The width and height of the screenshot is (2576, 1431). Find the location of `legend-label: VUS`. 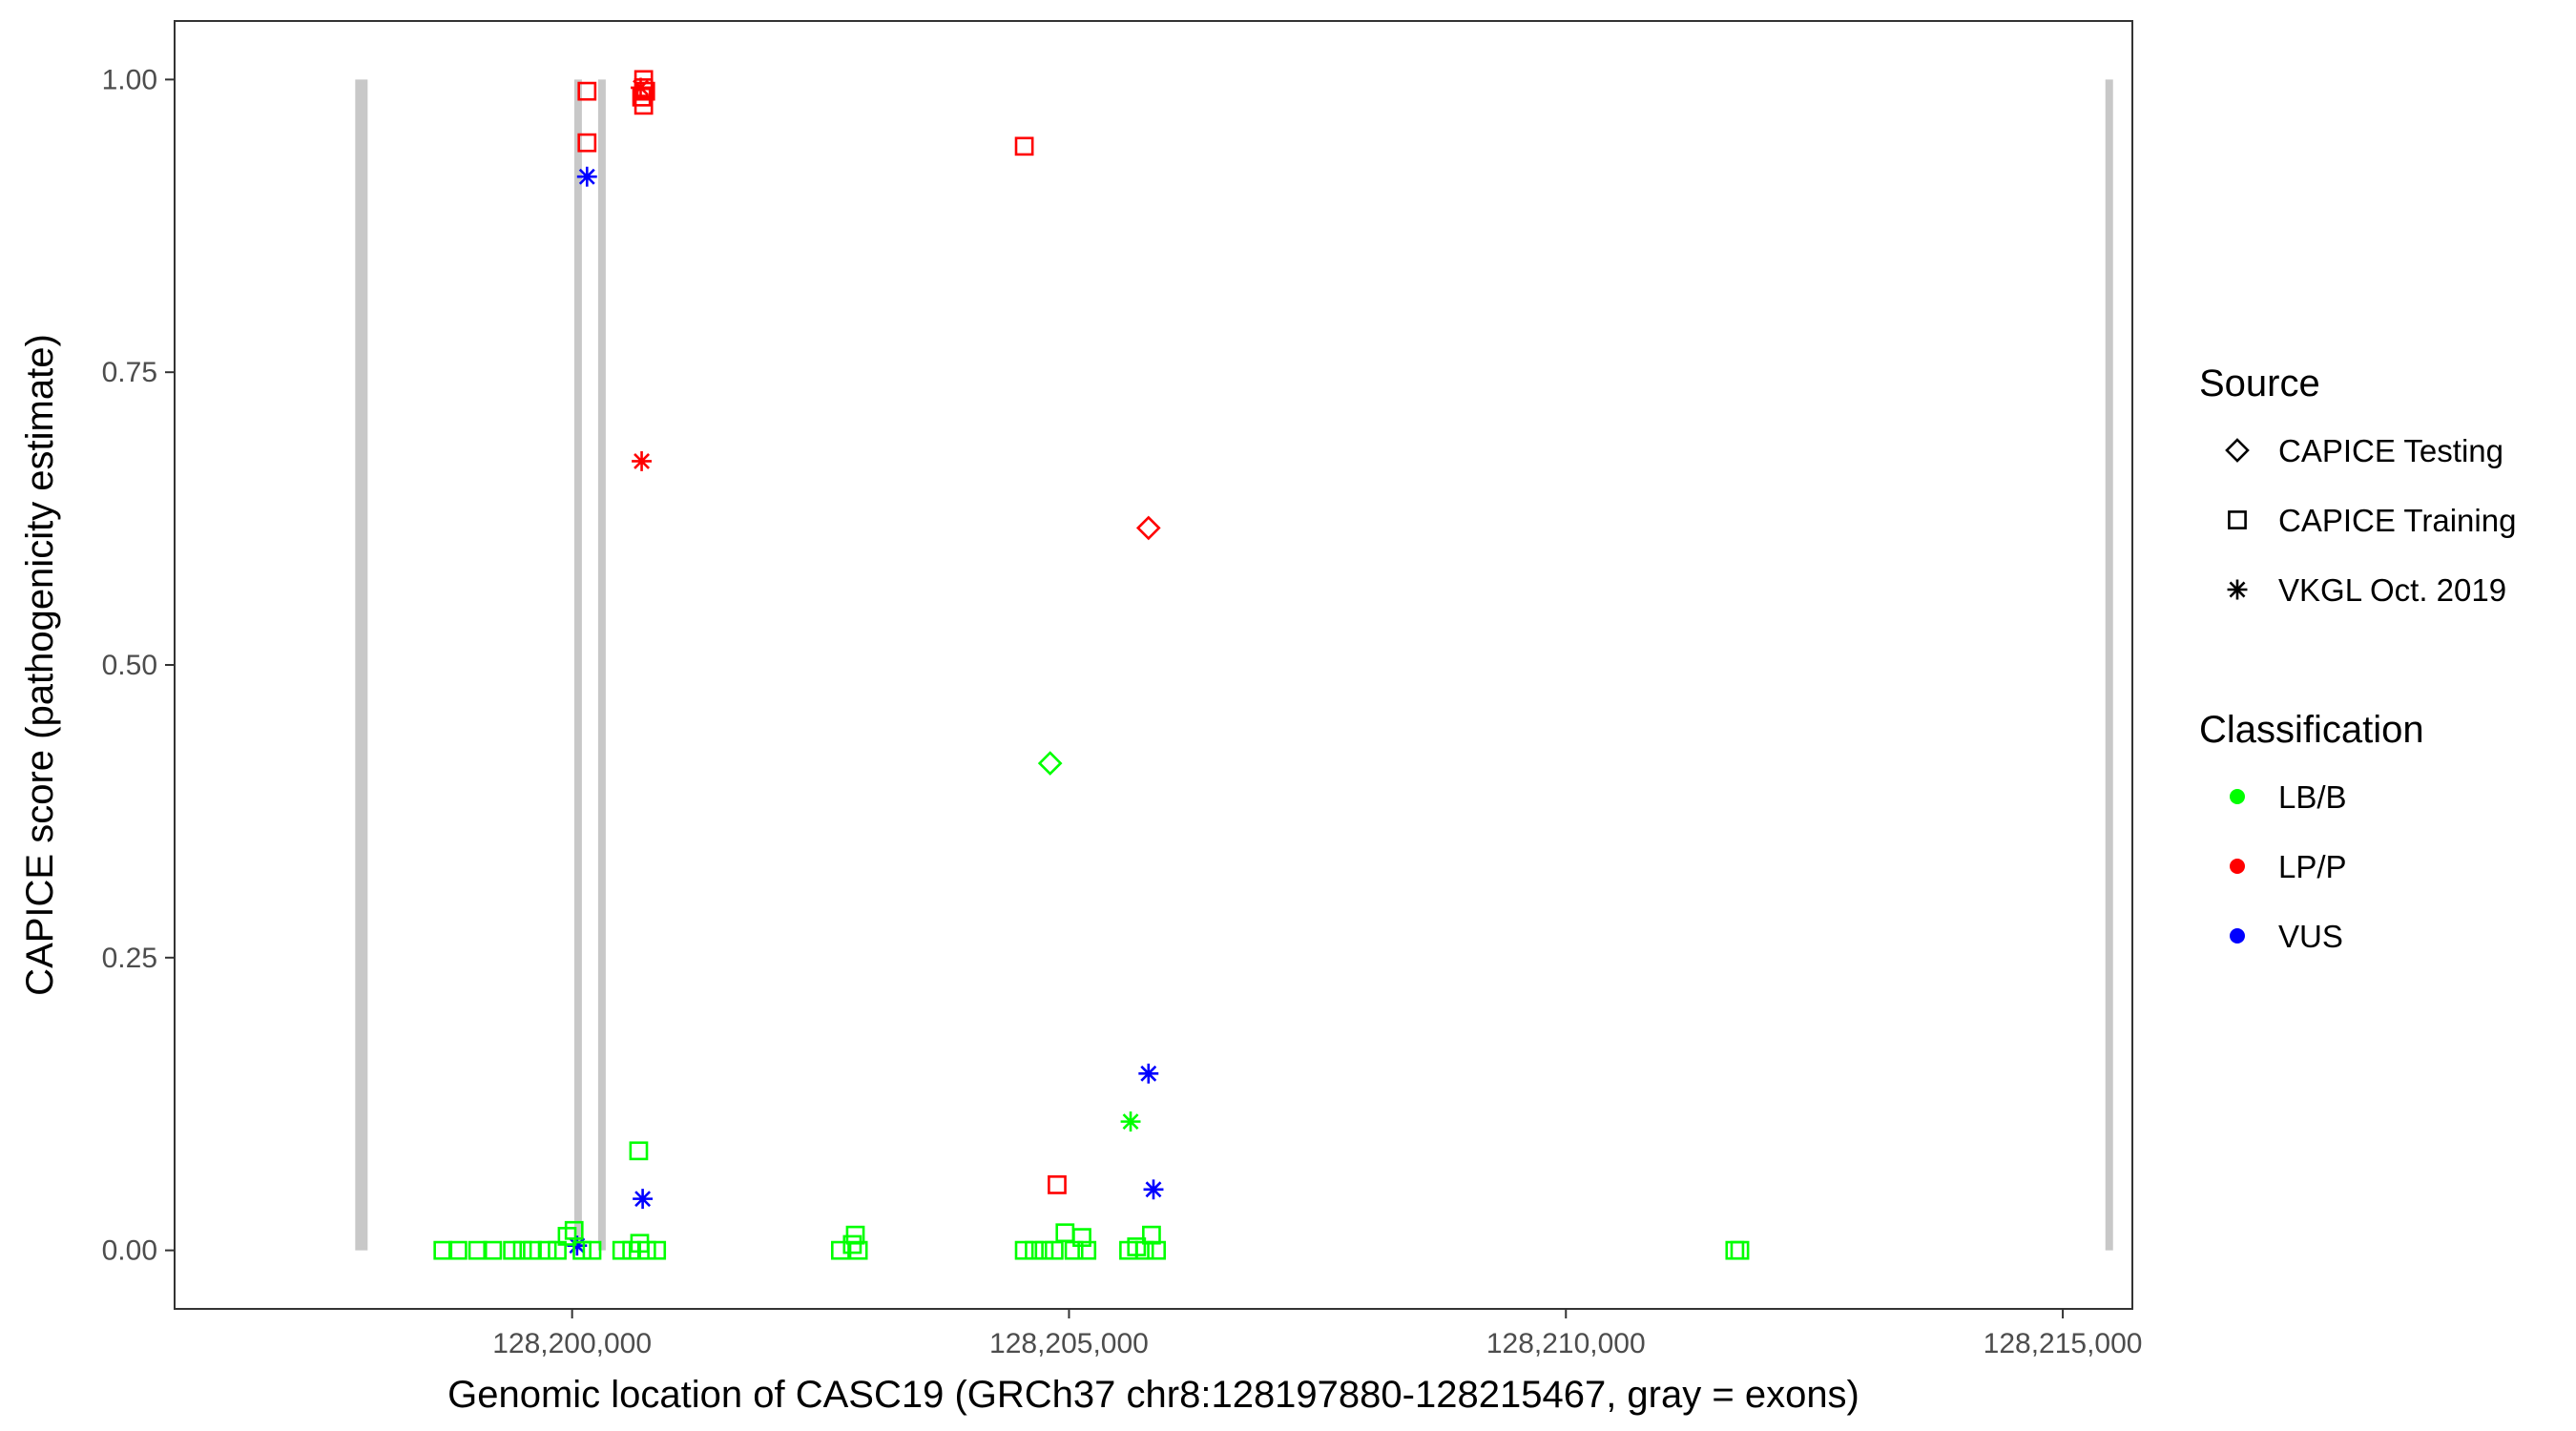

legend-label: VUS is located at coordinates (2310, 936).